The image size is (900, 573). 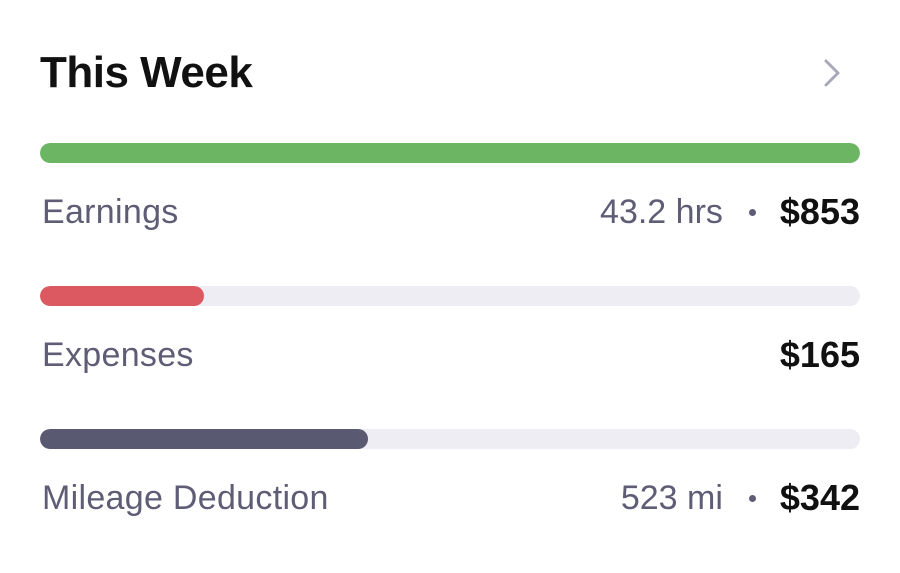 I want to click on earnings-label: Earnings, so click(x=110, y=212).